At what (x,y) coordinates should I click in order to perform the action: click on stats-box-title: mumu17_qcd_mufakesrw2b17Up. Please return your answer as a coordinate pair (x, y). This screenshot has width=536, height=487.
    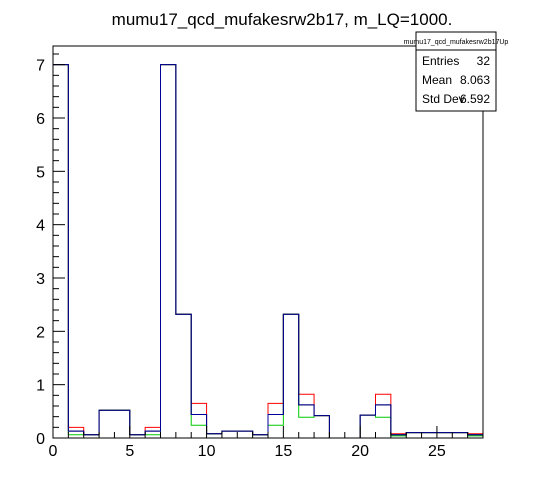
    Looking at the image, I should click on (456, 42).